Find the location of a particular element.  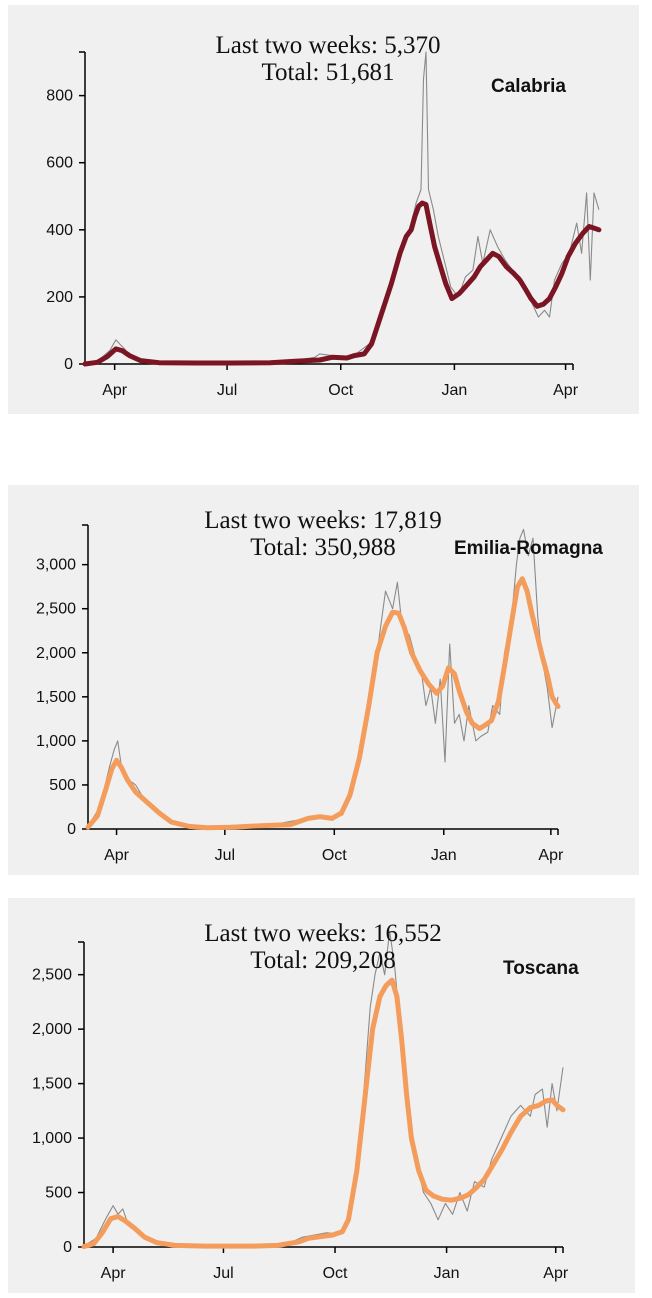

total-text: Total: 350,988 is located at coordinates (323, 547).